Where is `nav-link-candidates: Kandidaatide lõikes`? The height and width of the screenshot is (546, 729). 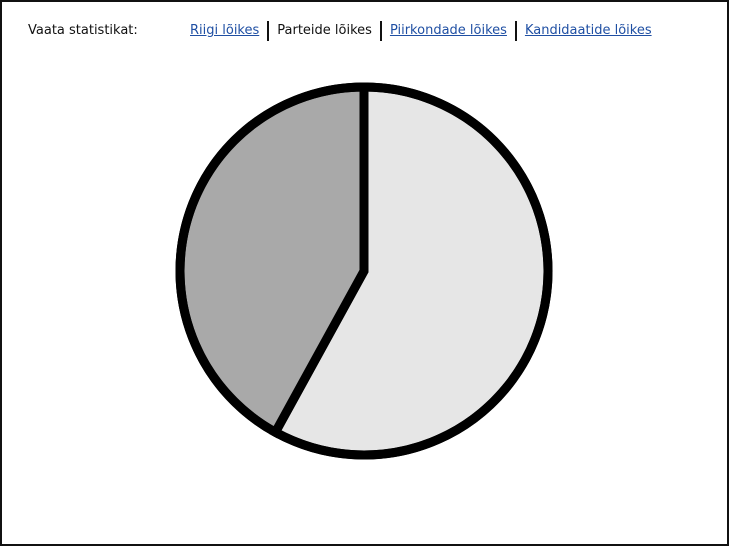
nav-link-candidates: Kandidaatide lõikes is located at coordinates (588, 30).